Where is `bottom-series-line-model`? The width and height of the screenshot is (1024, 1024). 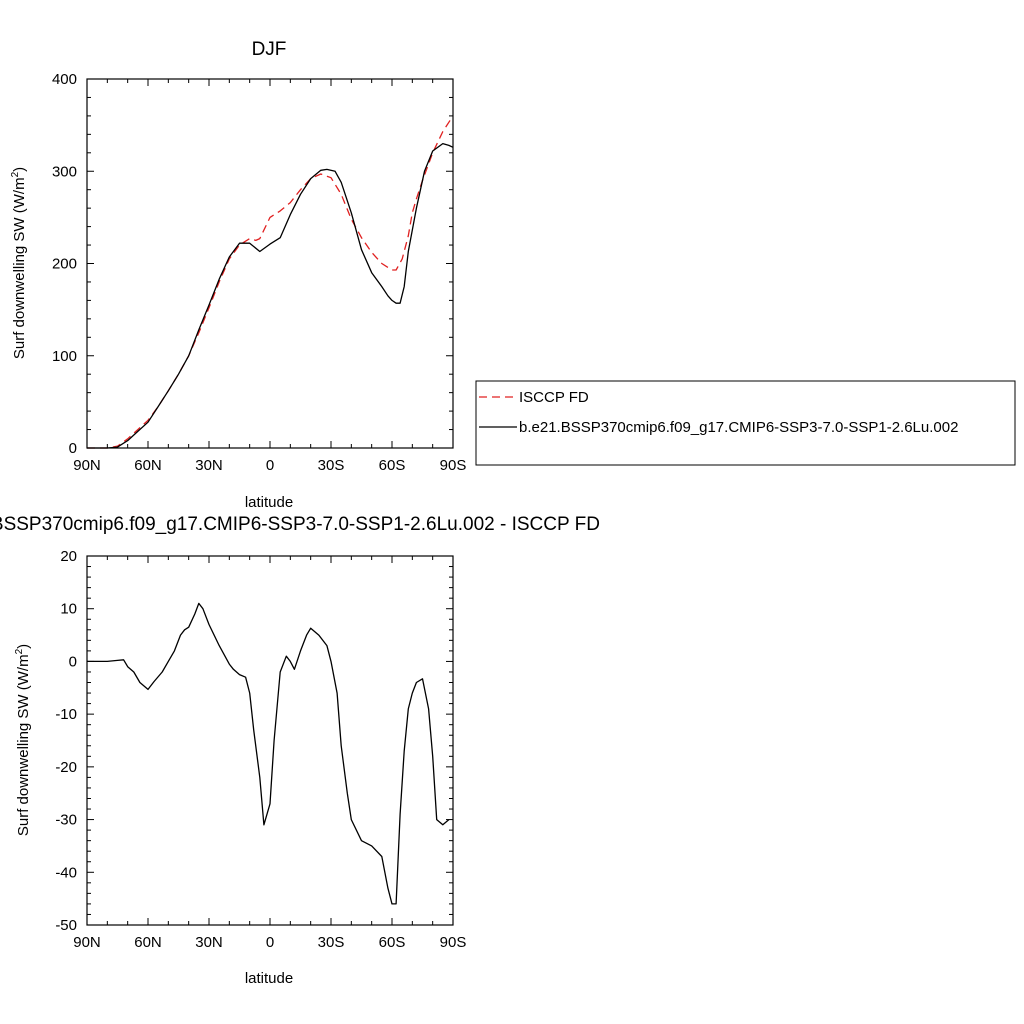 bottom-series-line-model is located at coordinates (268, 753).